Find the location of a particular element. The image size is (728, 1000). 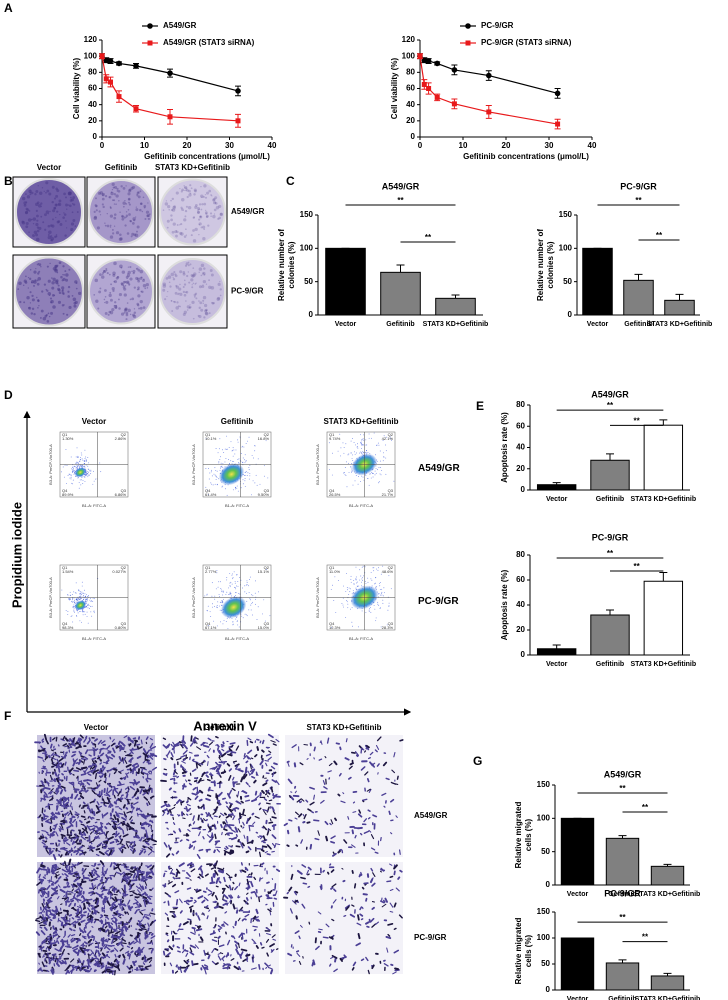

migration-image is located at coordinates (95, 797).